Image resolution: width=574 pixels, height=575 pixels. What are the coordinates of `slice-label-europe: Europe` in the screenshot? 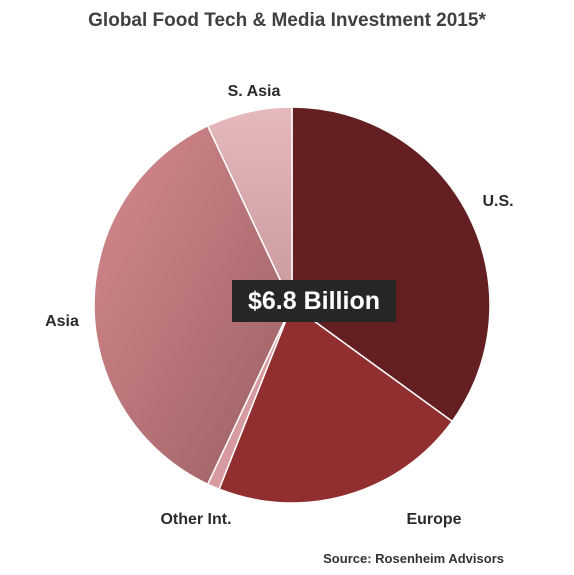 It's located at (433, 519).